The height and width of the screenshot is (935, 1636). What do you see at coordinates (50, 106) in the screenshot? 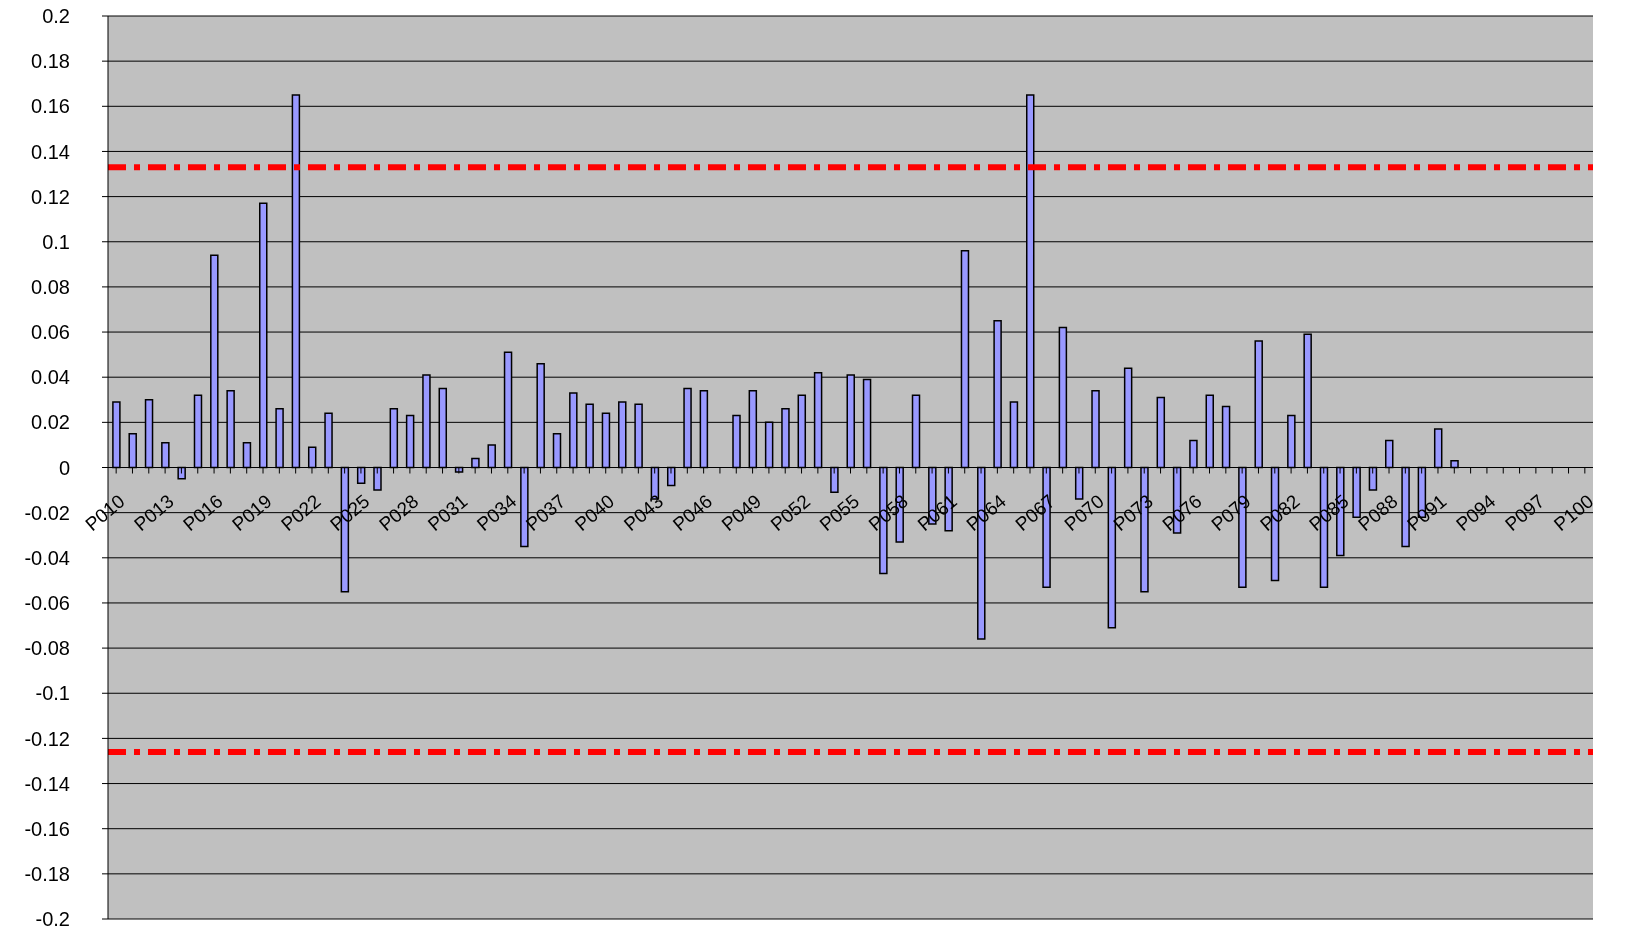
I see `y-tick-label: 0.16` at bounding box center [50, 106].